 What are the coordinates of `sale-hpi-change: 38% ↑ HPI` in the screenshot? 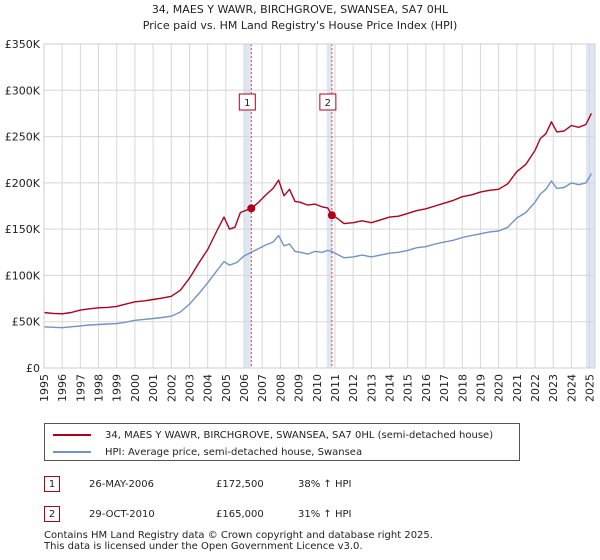 It's located at (325, 484).